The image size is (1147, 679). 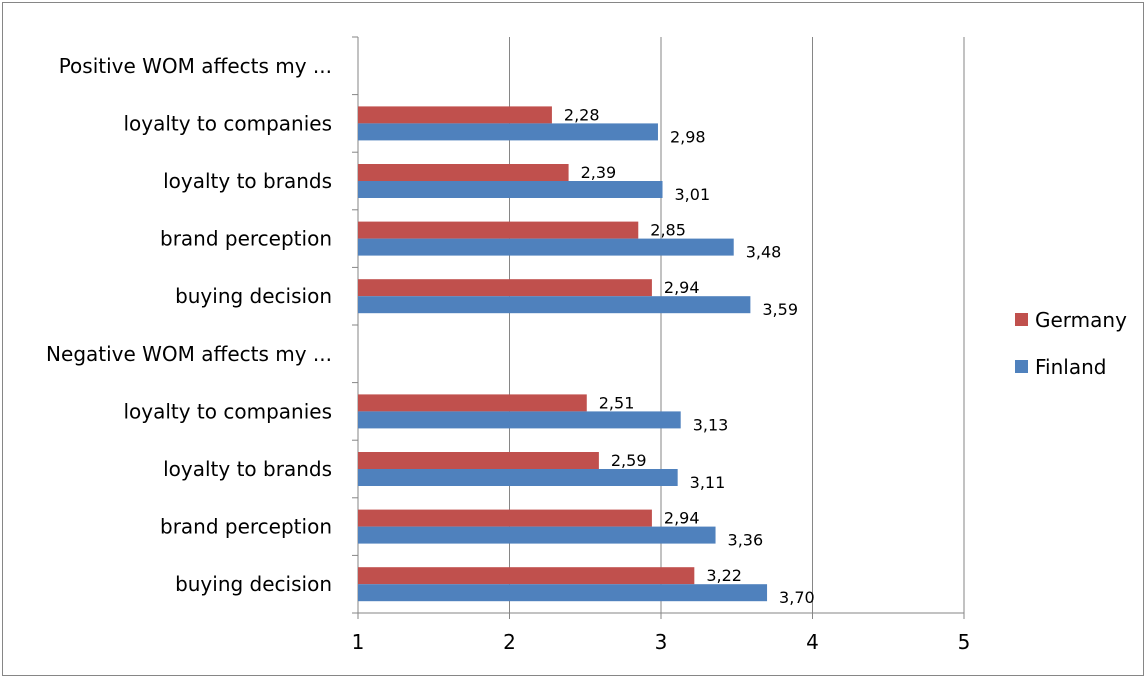 I want to click on x-tick-label: 5, so click(x=964, y=642).